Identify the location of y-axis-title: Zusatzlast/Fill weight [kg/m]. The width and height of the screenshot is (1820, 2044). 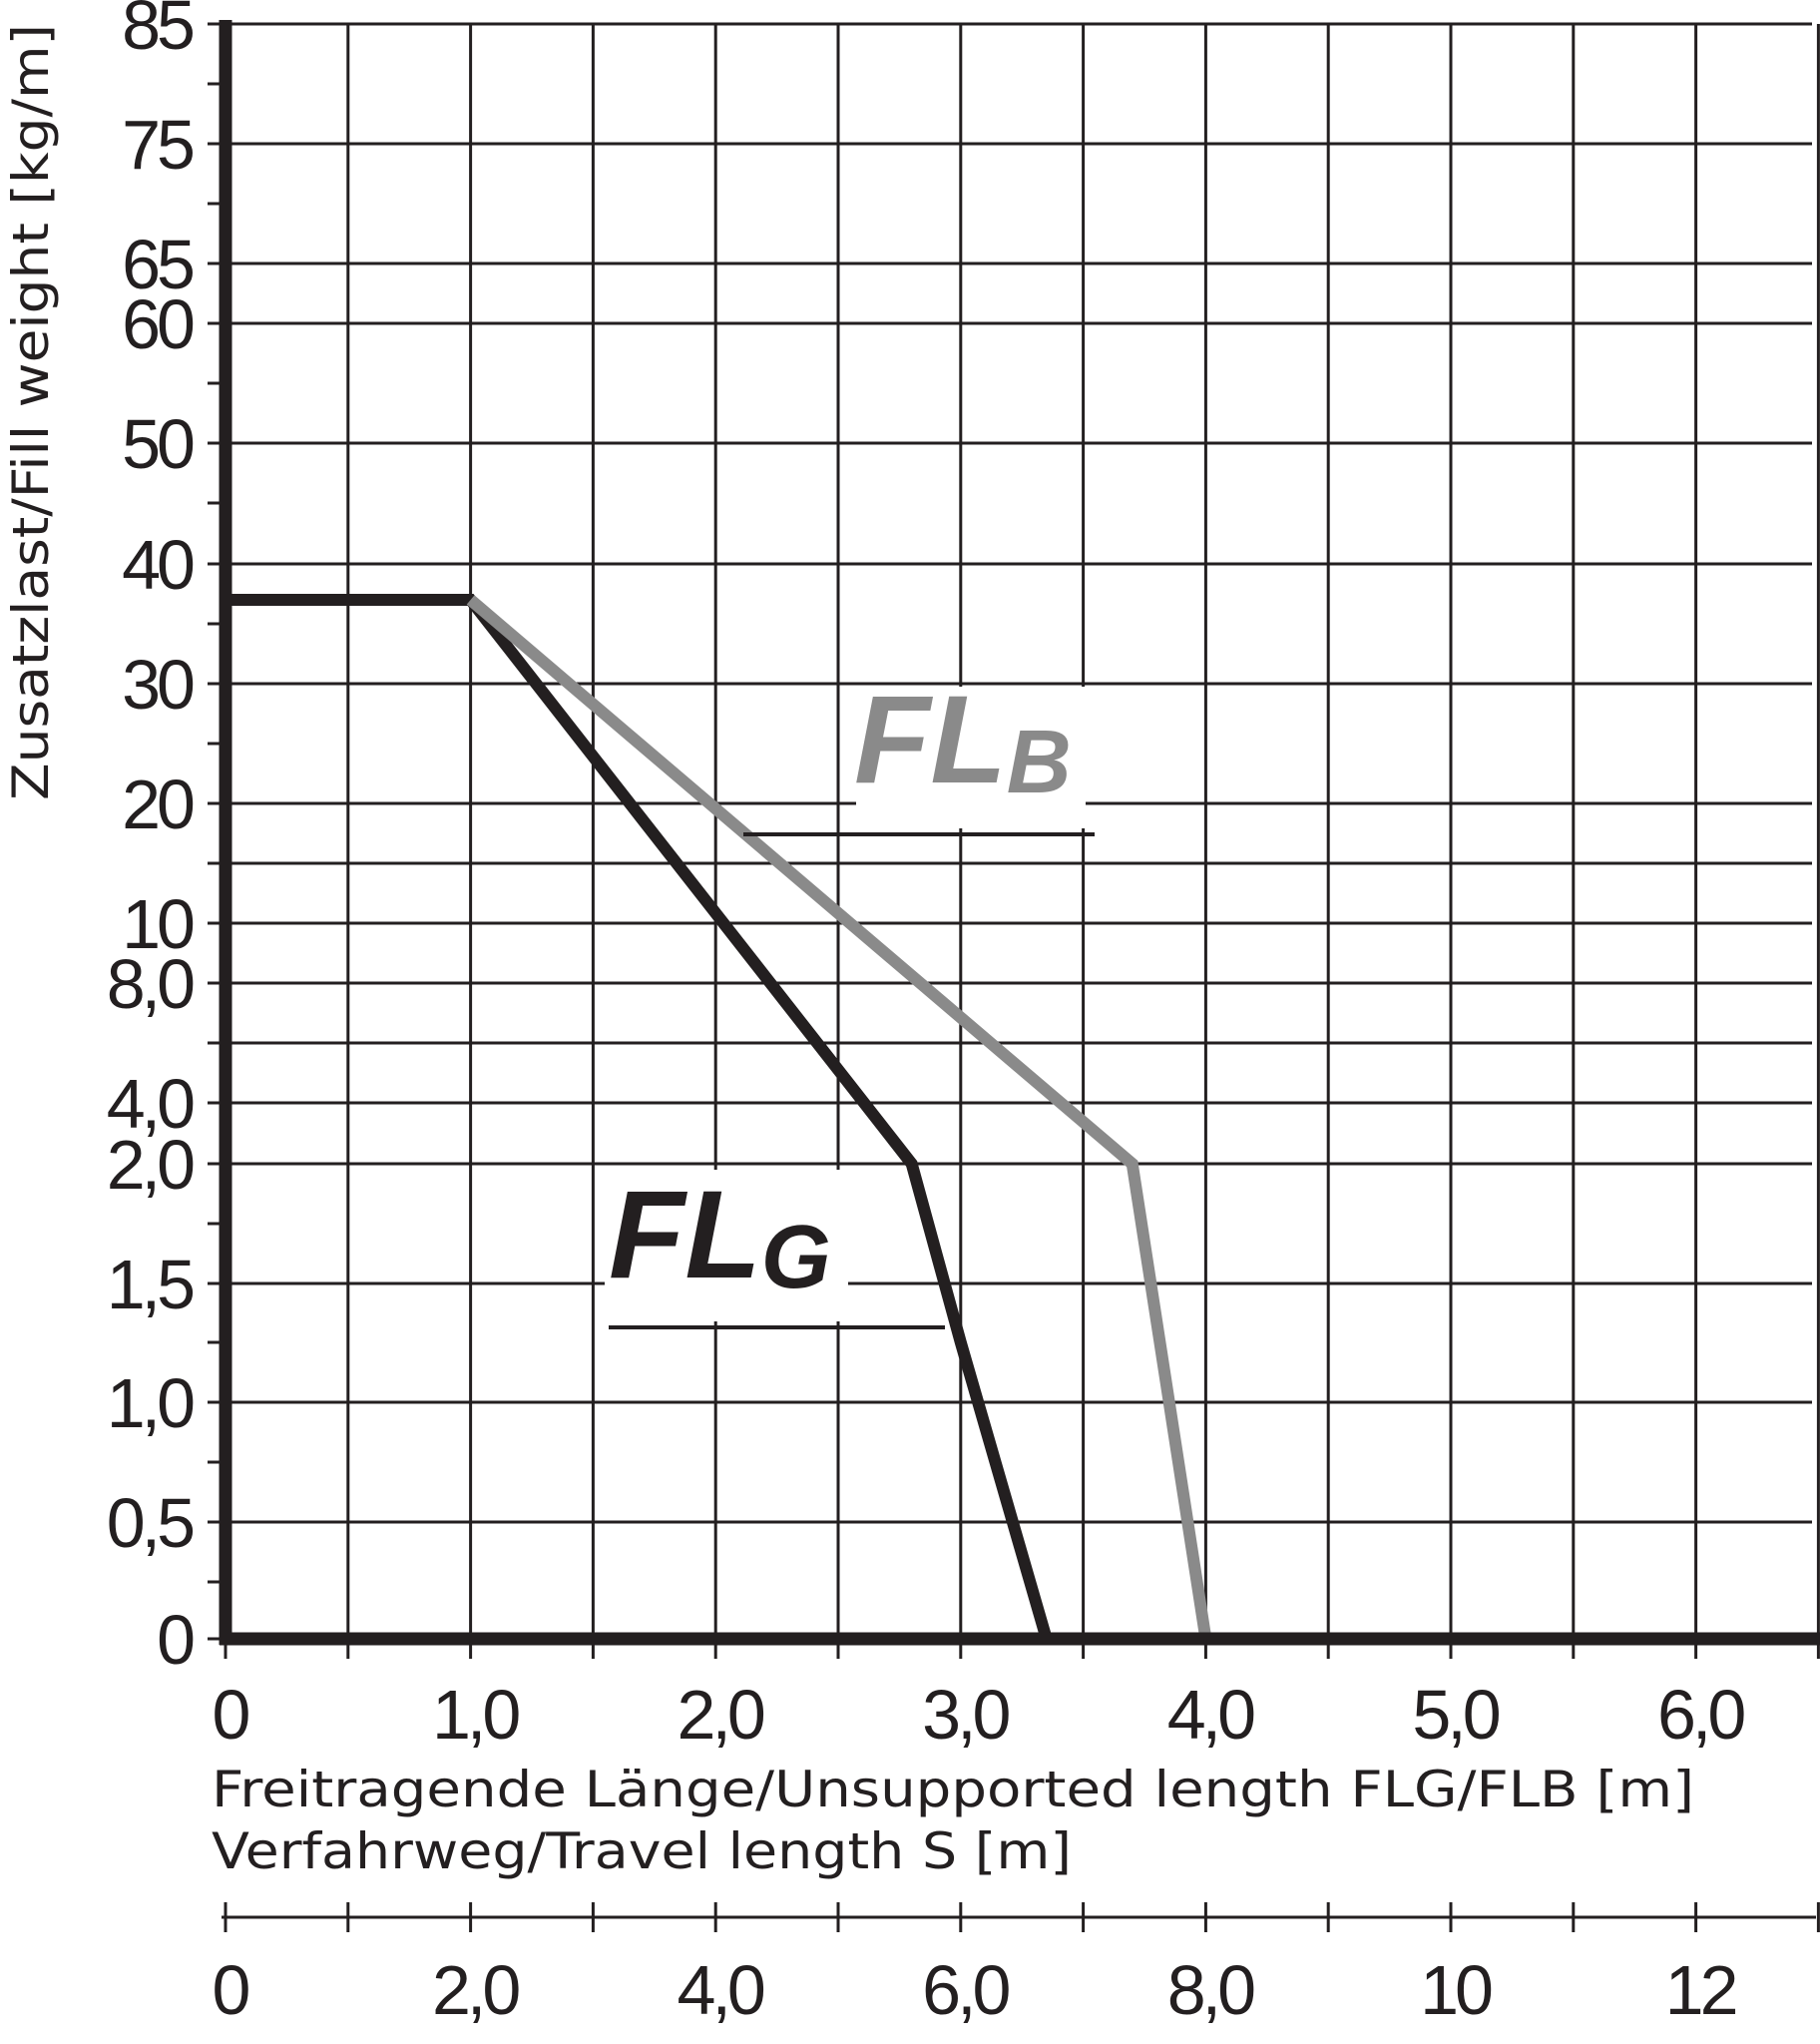
(31, 412).